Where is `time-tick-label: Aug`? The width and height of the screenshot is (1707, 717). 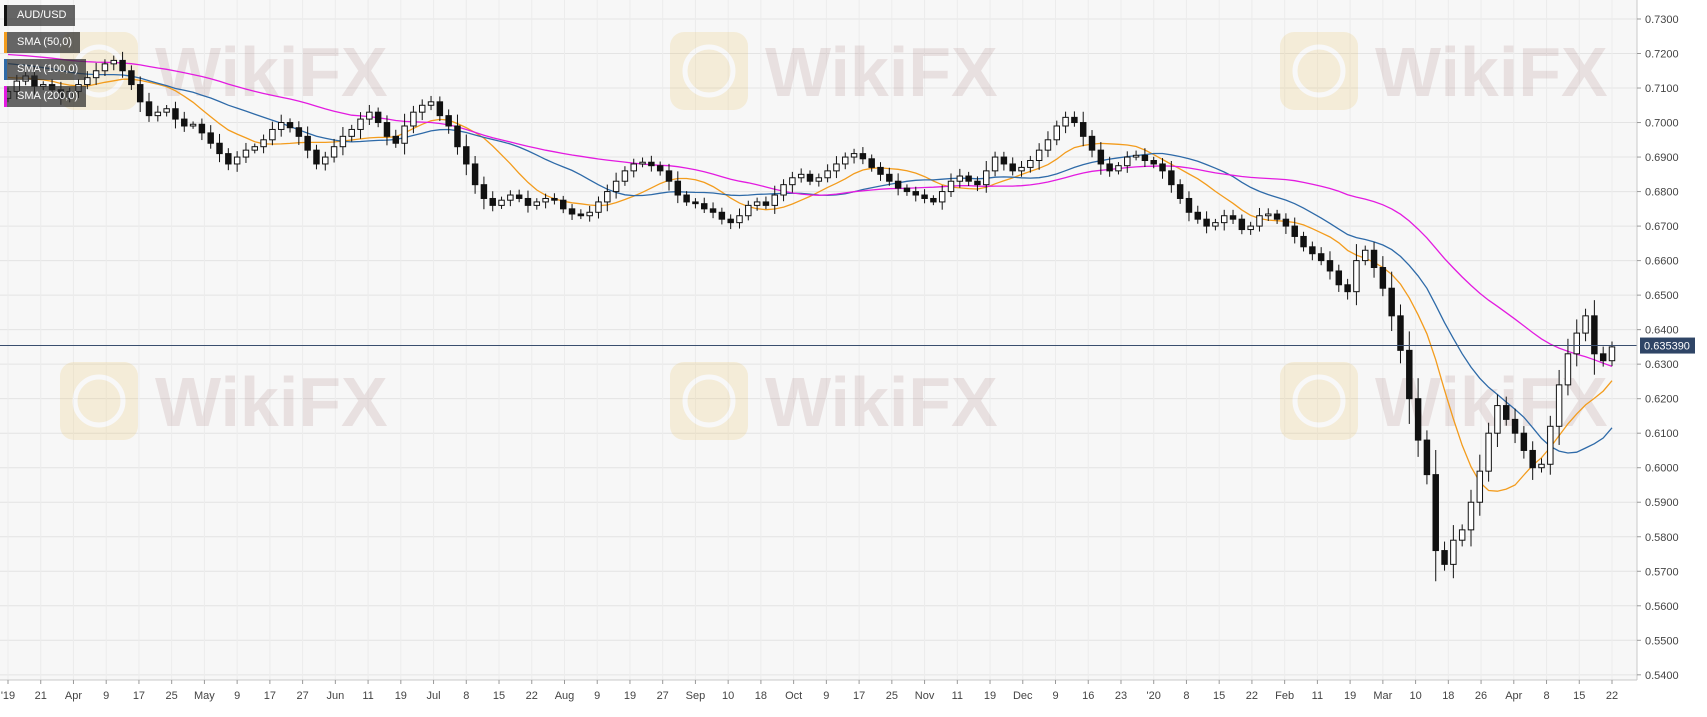
time-tick-label: Aug is located at coordinates (565, 696).